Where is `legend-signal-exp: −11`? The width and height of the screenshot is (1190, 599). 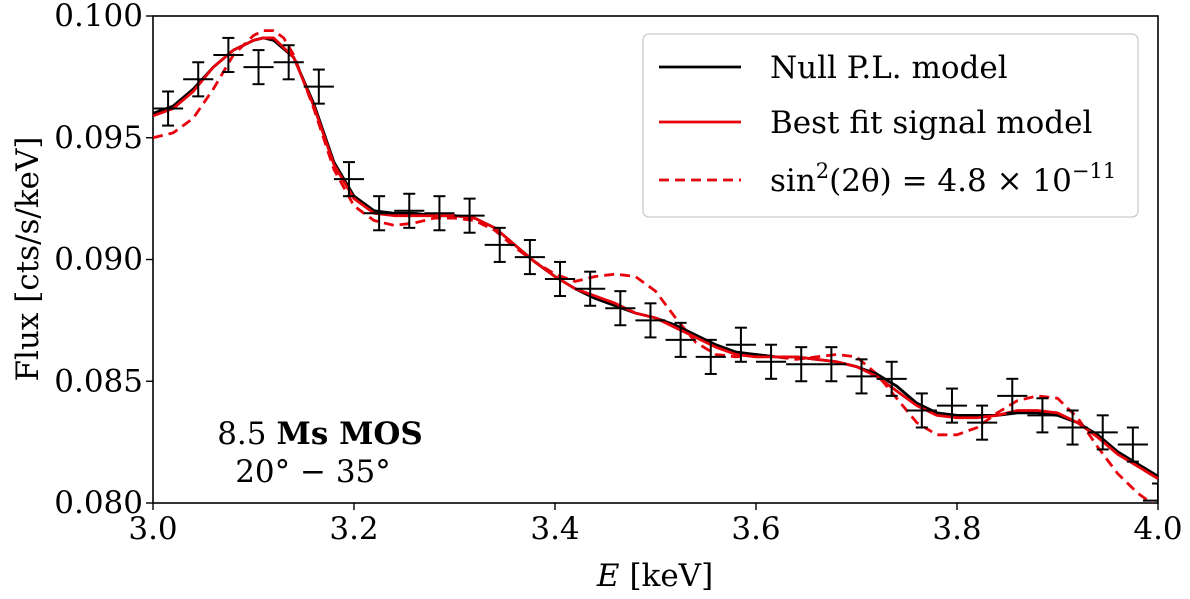
legend-signal-exp: −11 is located at coordinates (1094, 171).